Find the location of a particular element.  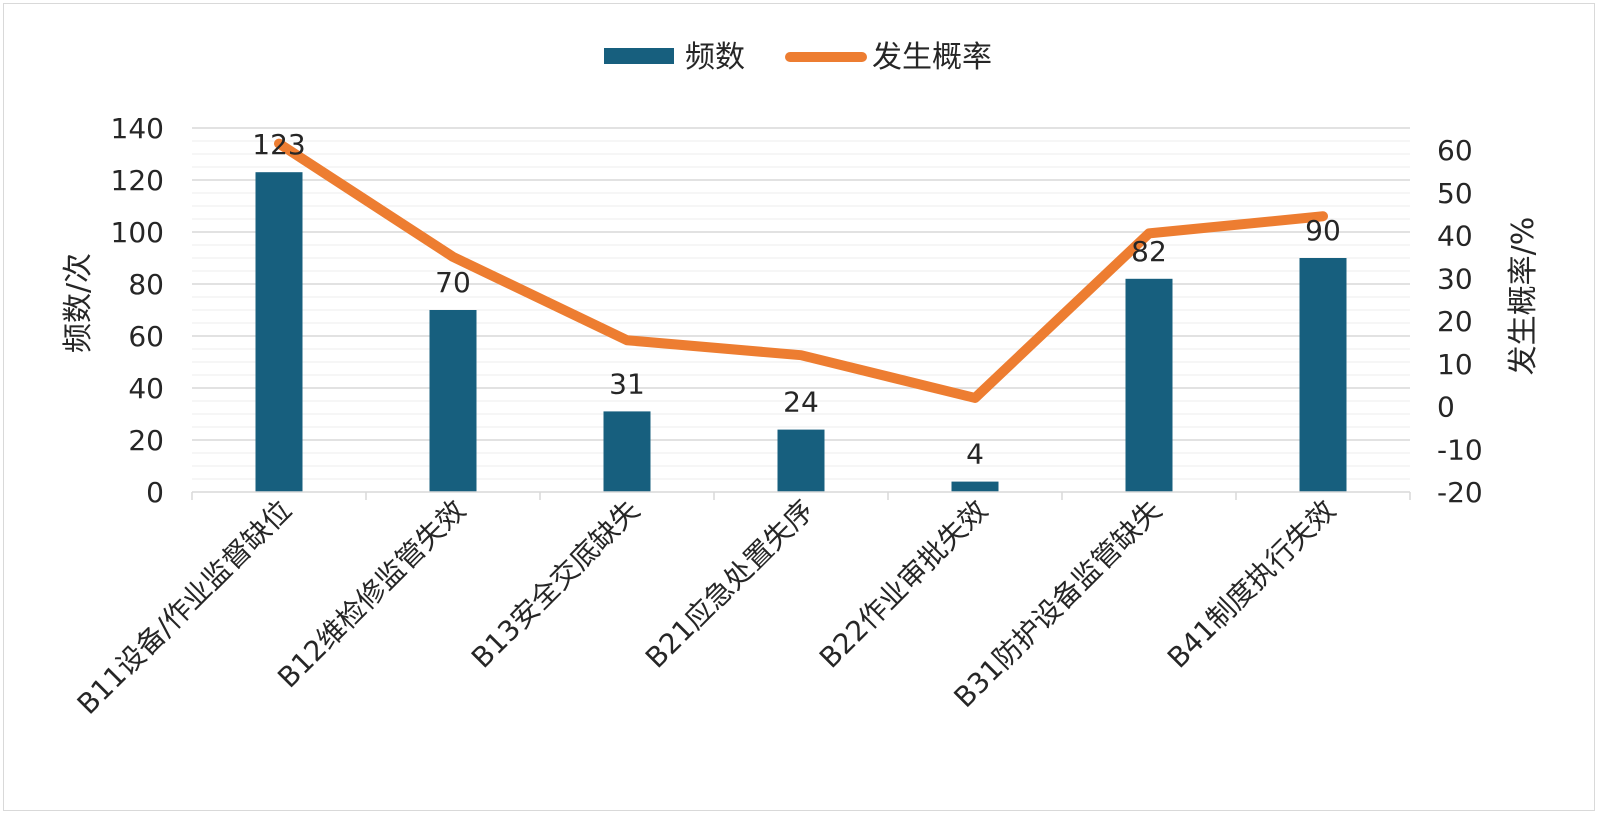

right-tick-label: 40 is located at coordinates (1455, 236).